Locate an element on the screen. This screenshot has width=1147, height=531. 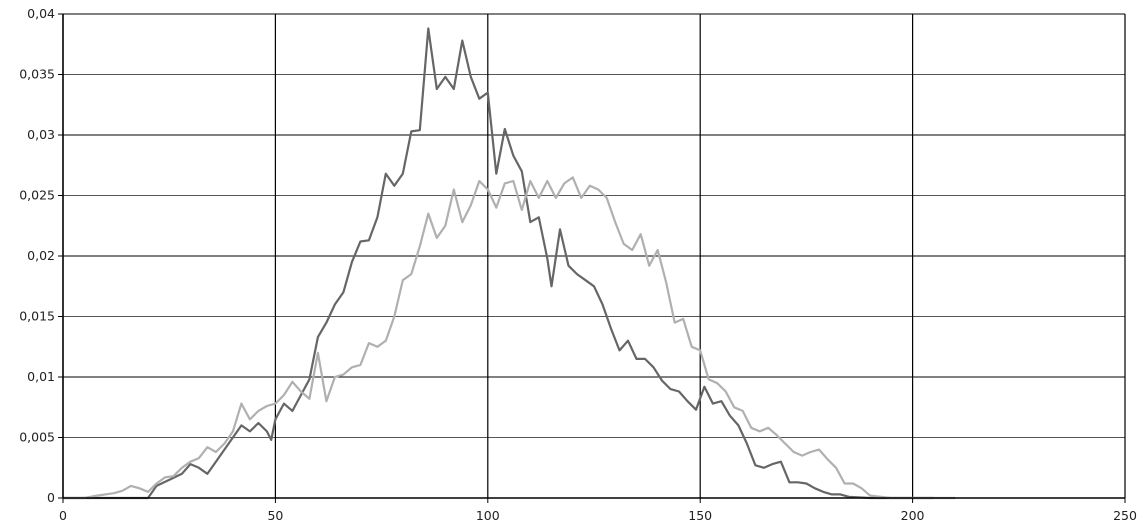
x-tick-label: 50 is located at coordinates (275, 515).